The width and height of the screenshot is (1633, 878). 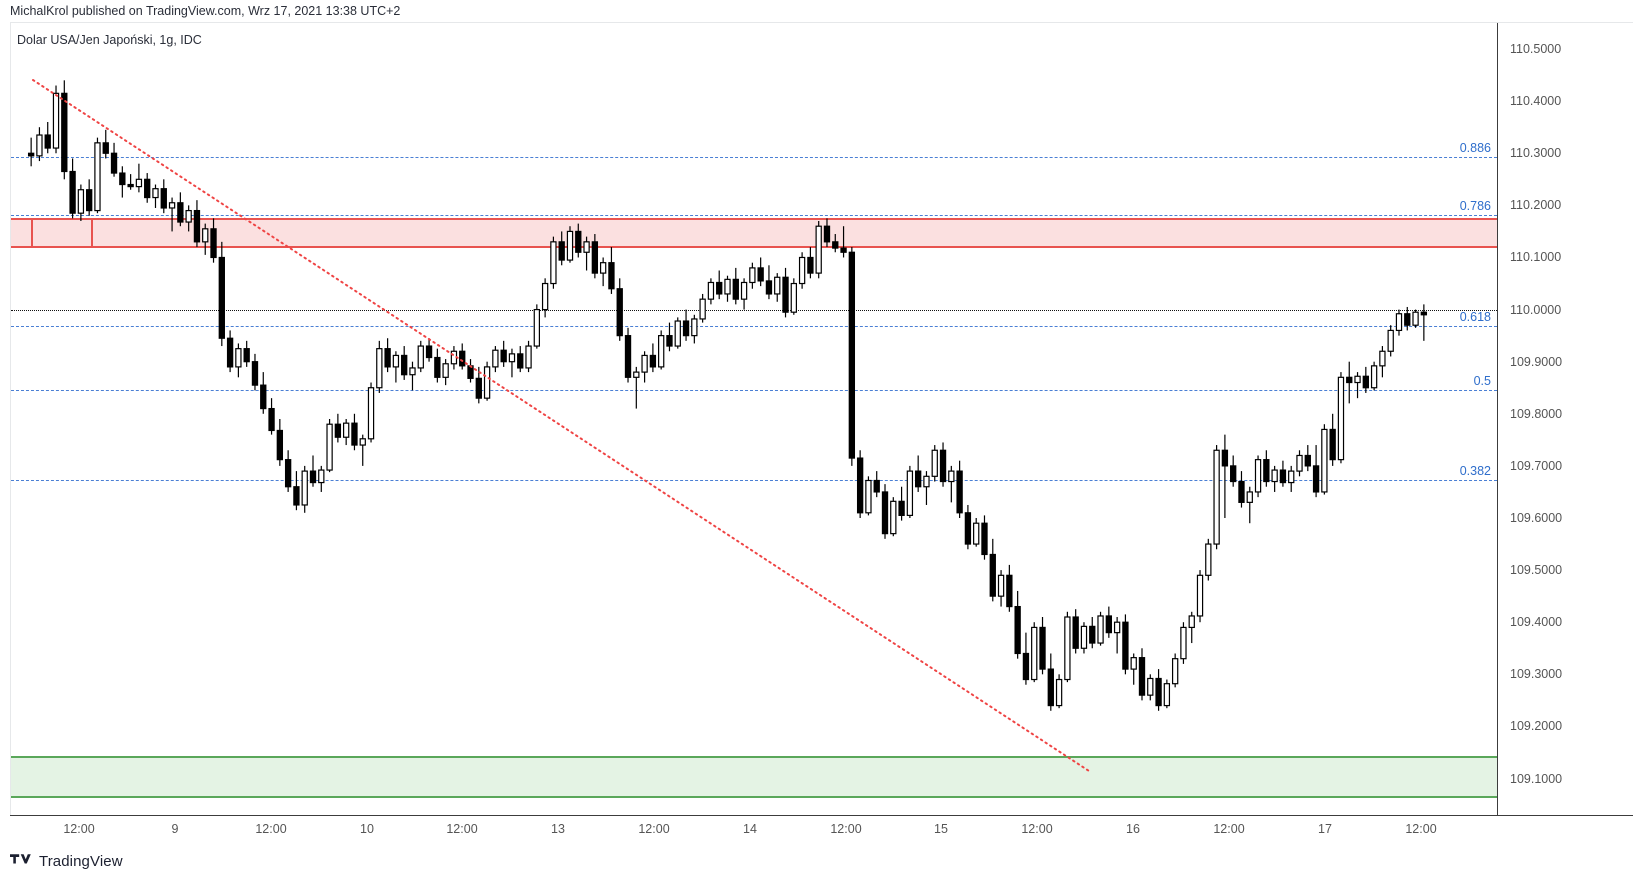 I want to click on time-tick-label: 17, so click(x=1325, y=829).